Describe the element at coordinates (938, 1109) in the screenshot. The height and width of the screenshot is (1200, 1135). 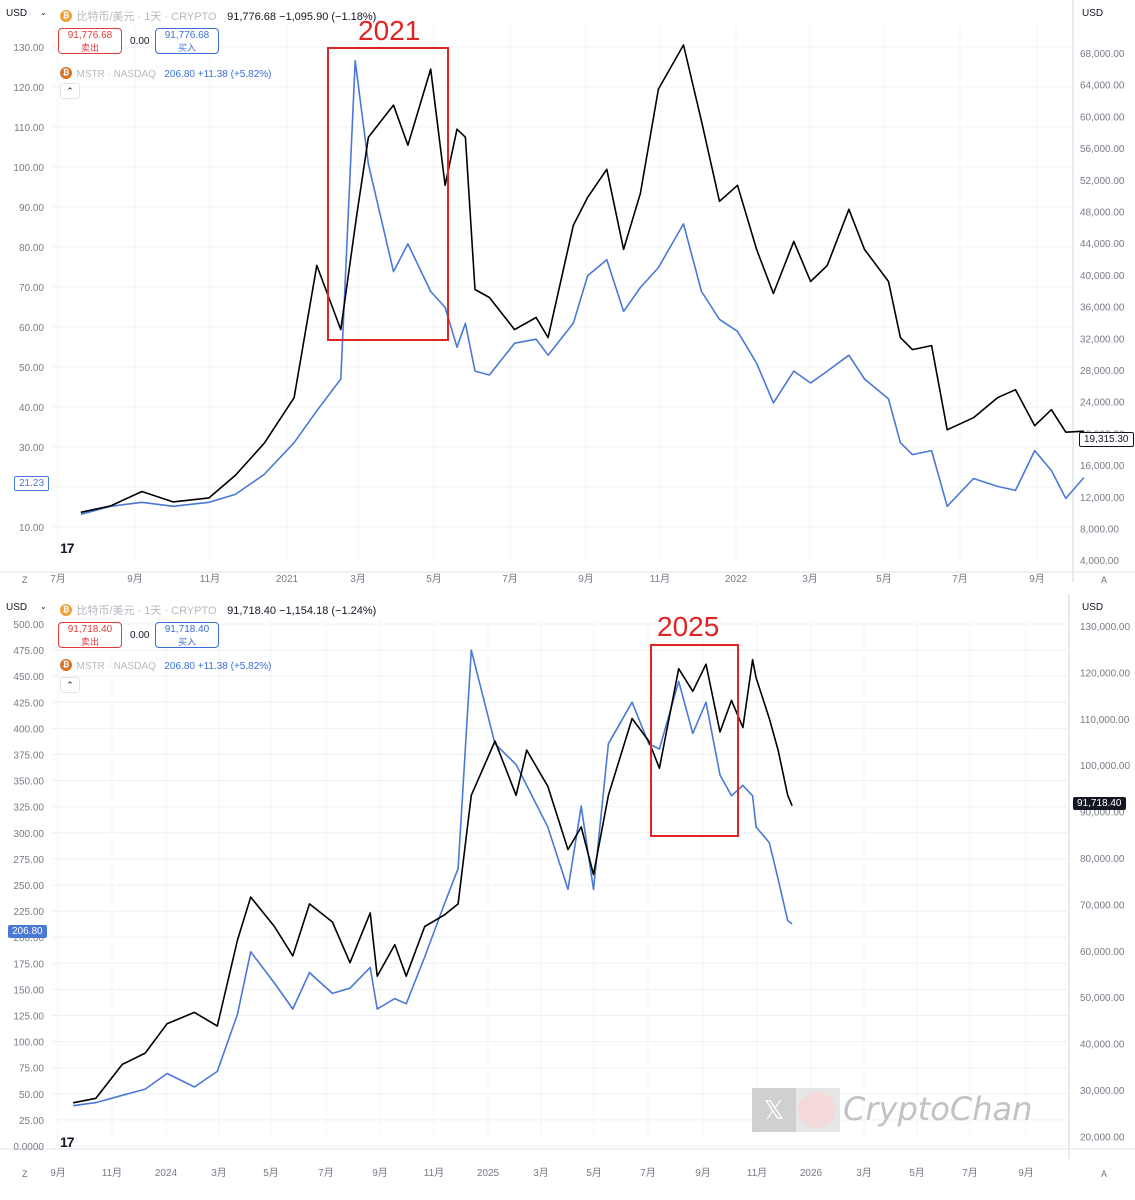
I see `watermark-text: CryptoChan` at that location.